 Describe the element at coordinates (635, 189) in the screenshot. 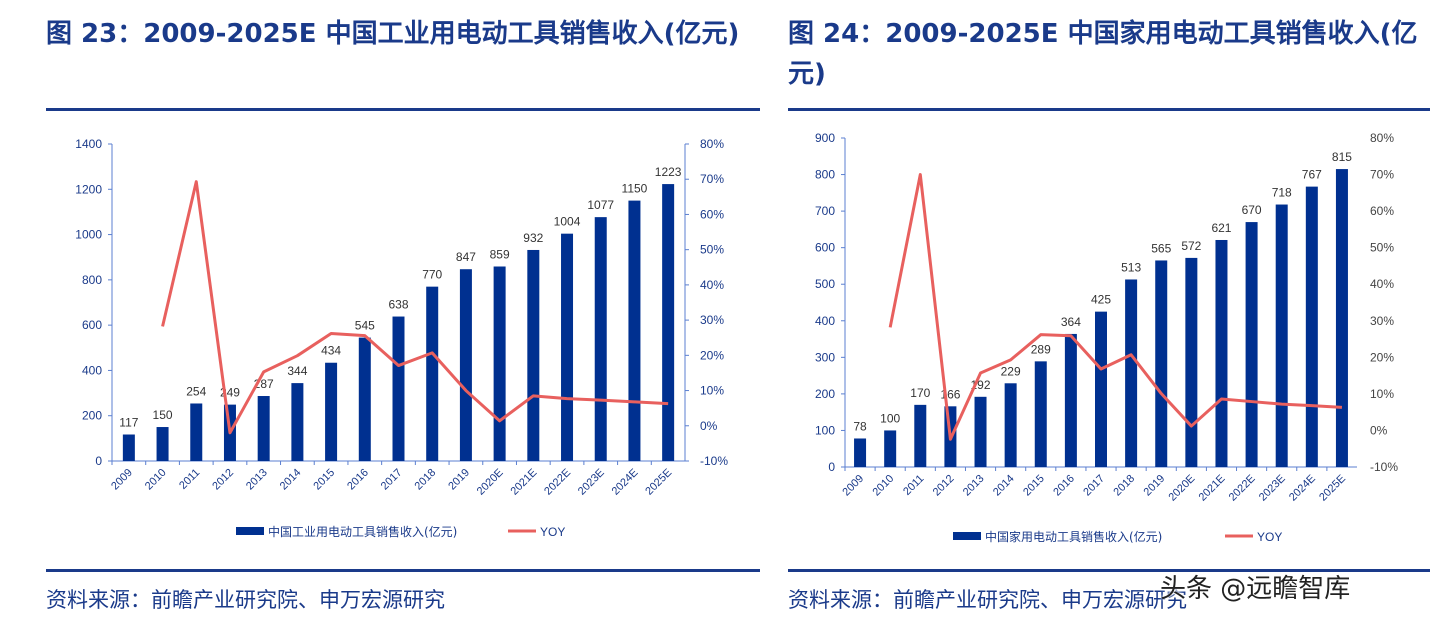

I see `bar-label: 1150` at that location.